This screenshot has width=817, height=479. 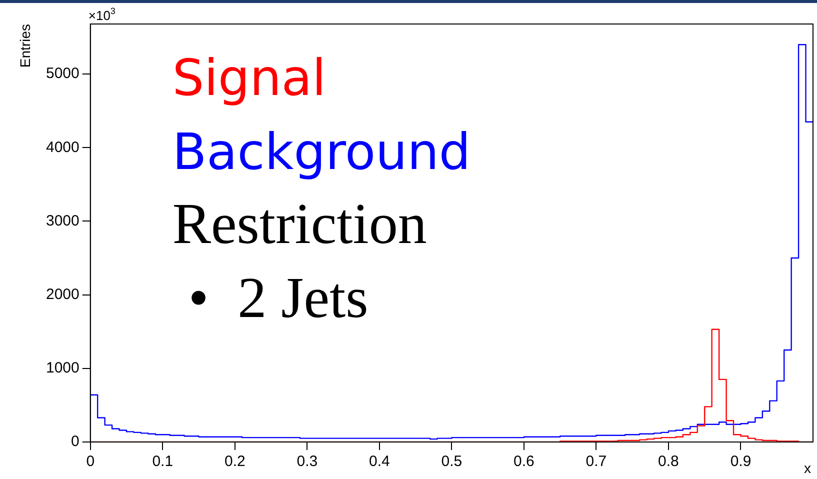 What do you see at coordinates (63, 368) in the screenshot?
I see `y-tick-label: 1000` at bounding box center [63, 368].